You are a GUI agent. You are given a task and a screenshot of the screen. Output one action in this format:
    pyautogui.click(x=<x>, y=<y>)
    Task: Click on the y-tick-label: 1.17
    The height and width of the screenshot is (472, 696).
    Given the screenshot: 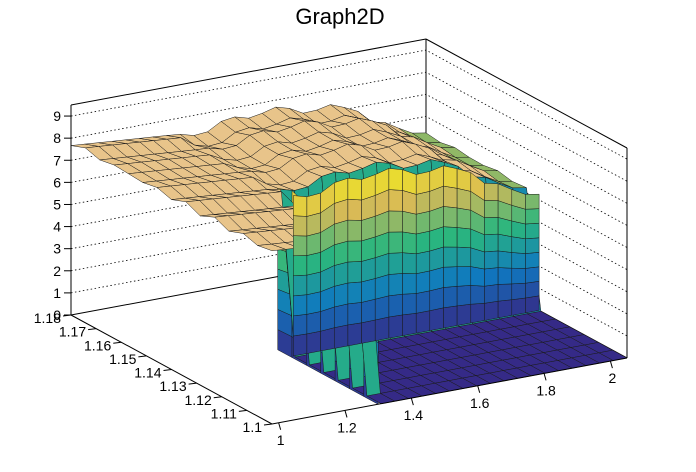 What is the action you would take?
    pyautogui.click(x=72, y=332)
    